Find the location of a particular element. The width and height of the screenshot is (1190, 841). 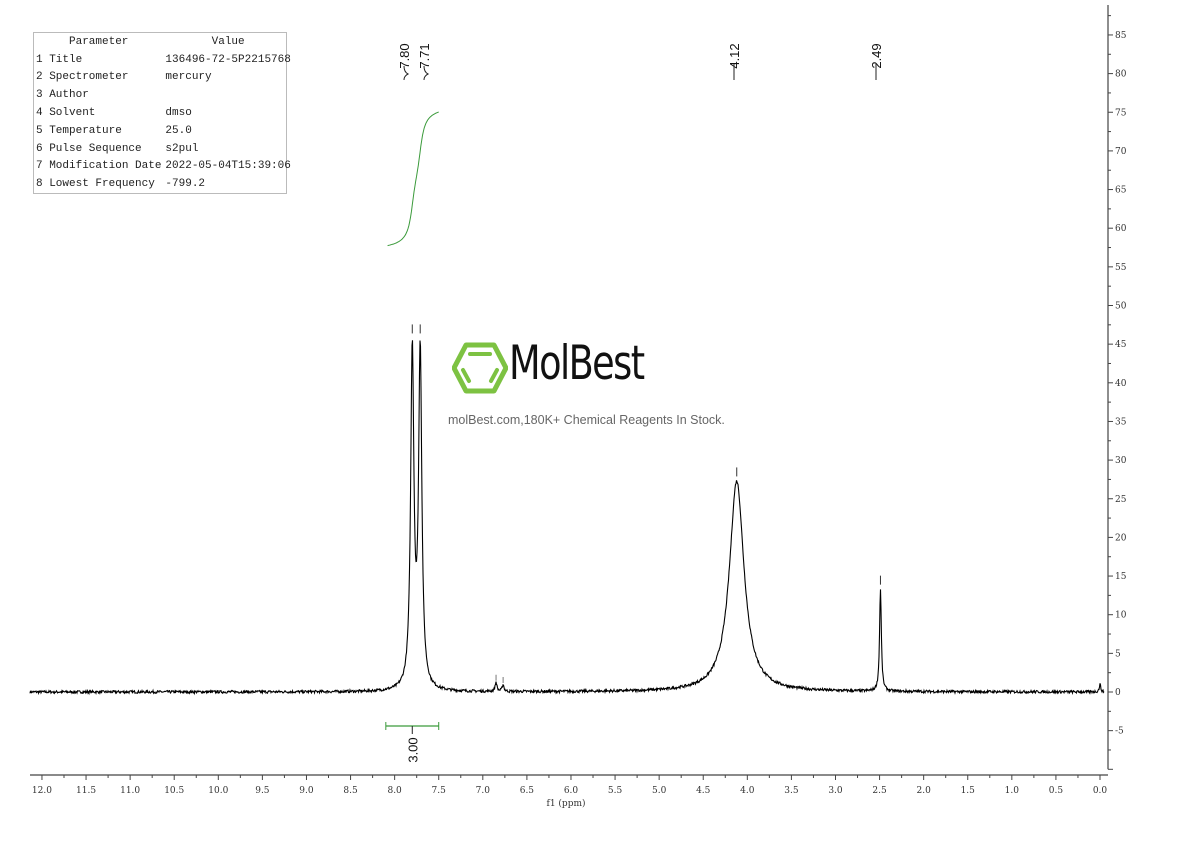

x-tick-label: 3.5 is located at coordinates (791, 791).